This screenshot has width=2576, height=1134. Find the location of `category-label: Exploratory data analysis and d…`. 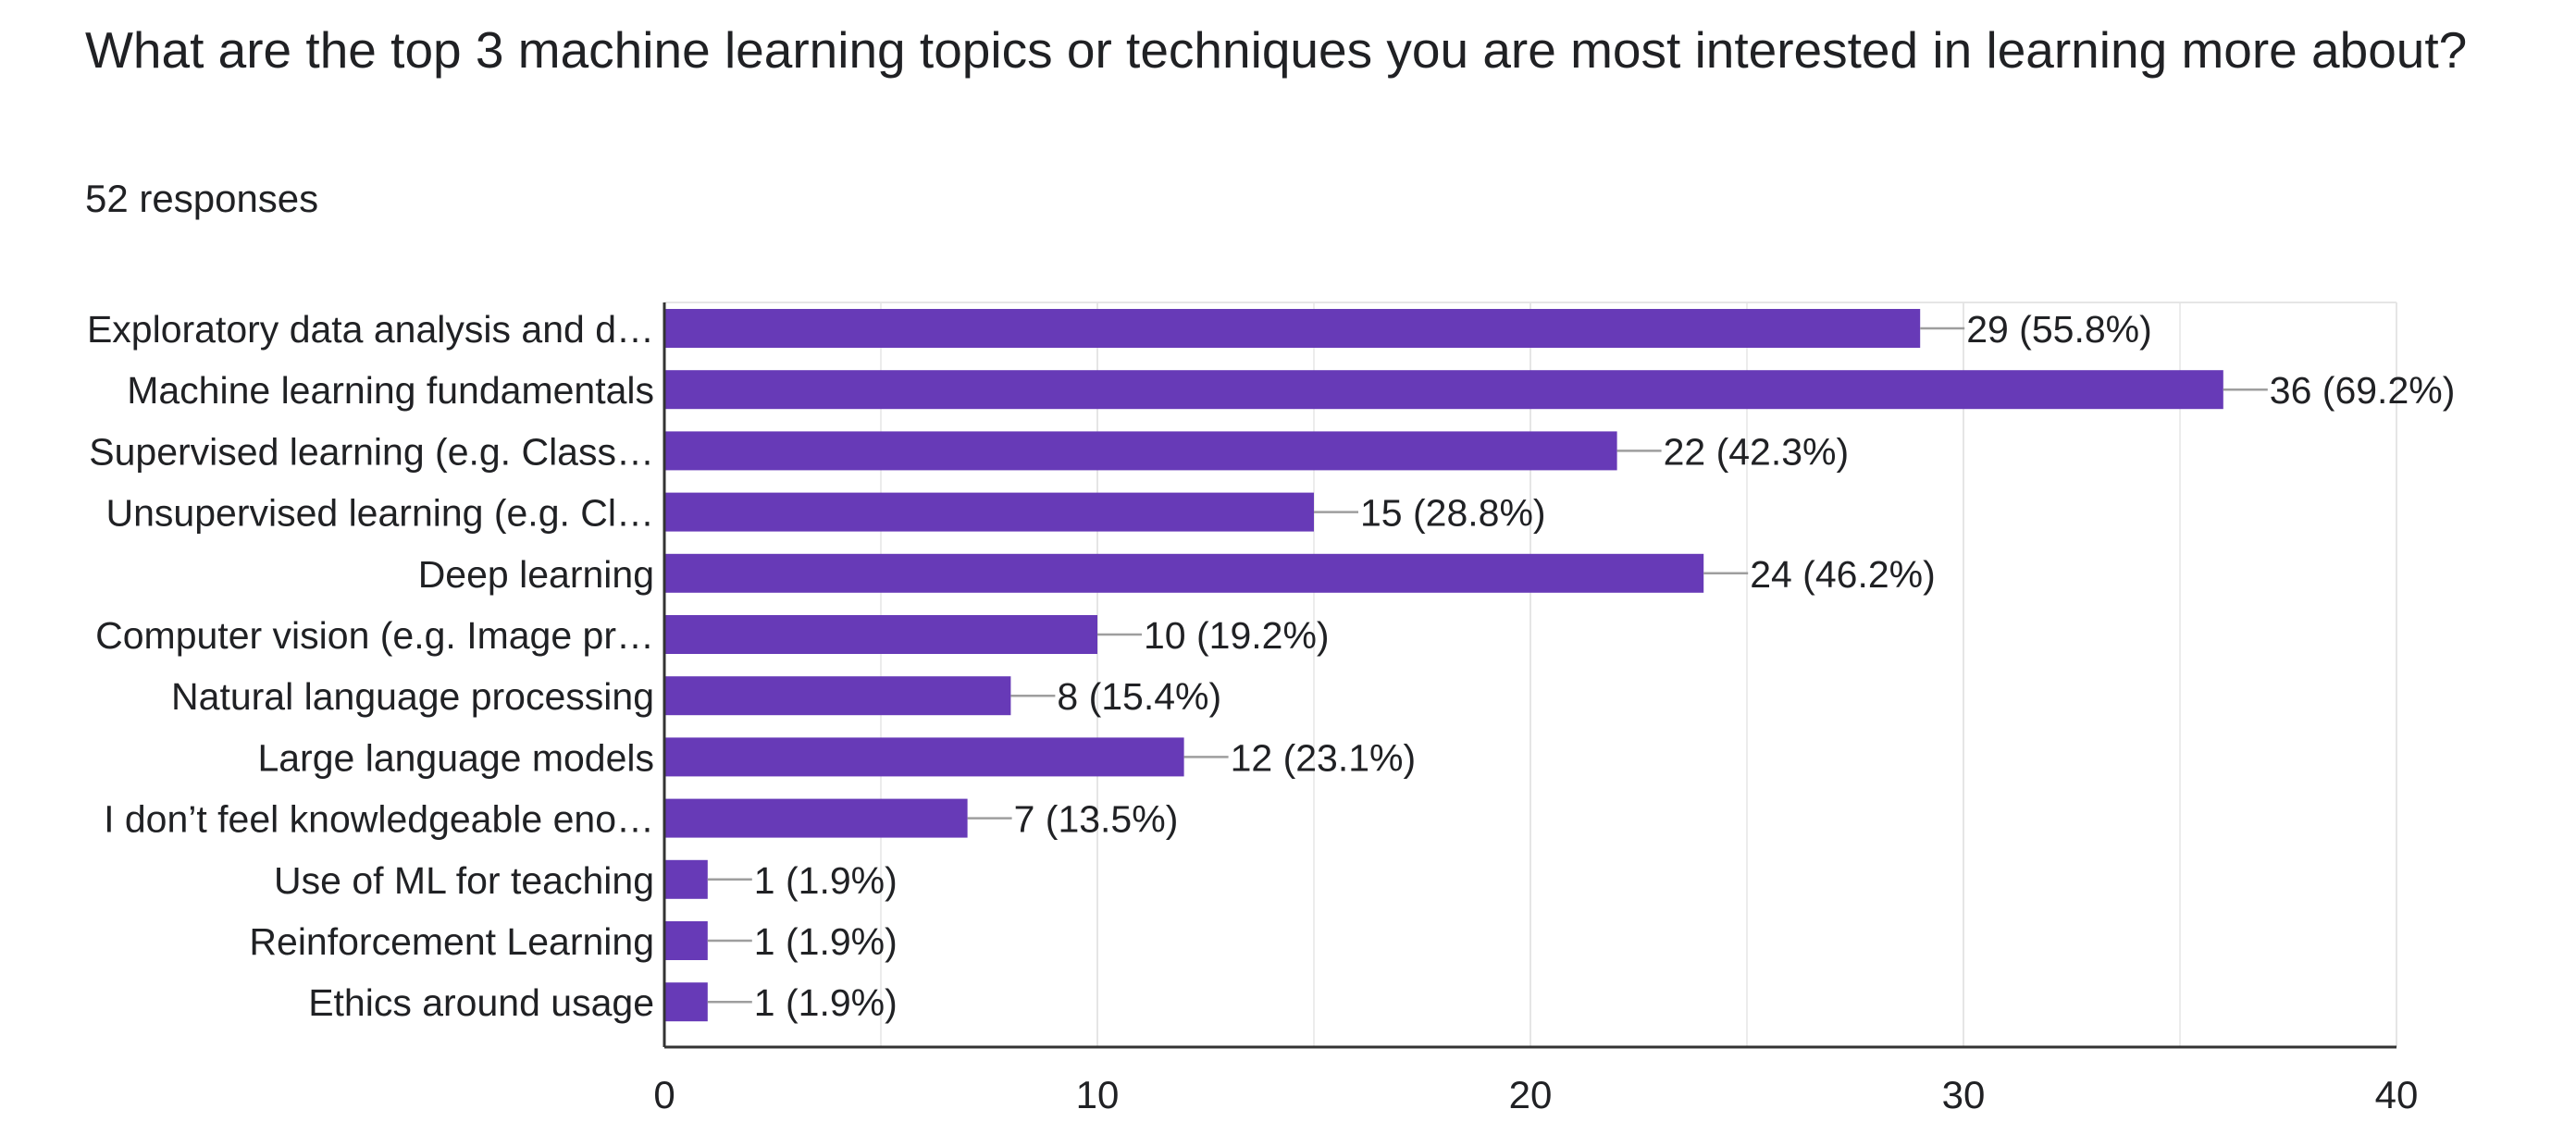

category-label: Exploratory data analysis and d… is located at coordinates (371, 330).